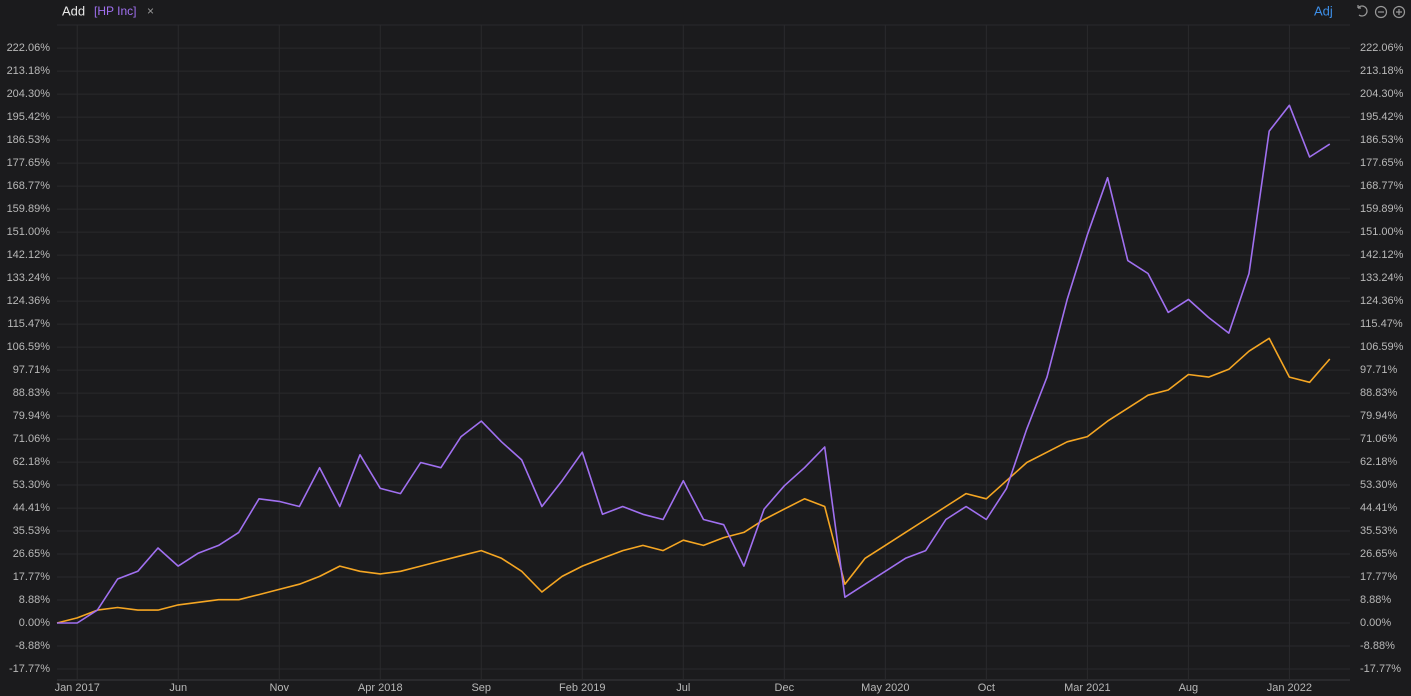 This screenshot has width=1411, height=696. I want to click on y2-tick-label: 79.94%, so click(1379, 416).